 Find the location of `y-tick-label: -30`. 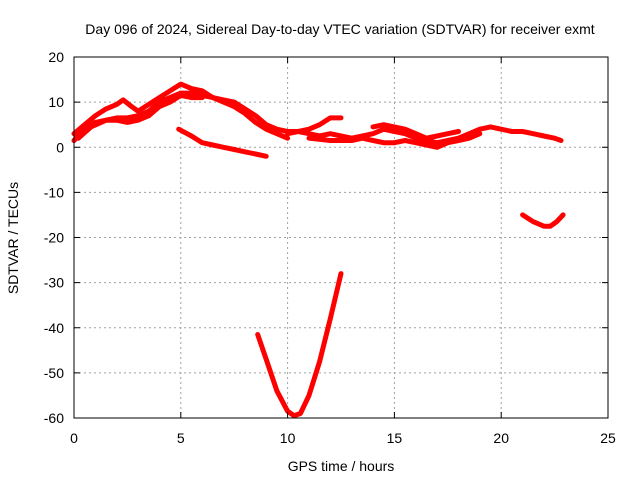

y-tick-label: -30 is located at coordinates (54, 283).